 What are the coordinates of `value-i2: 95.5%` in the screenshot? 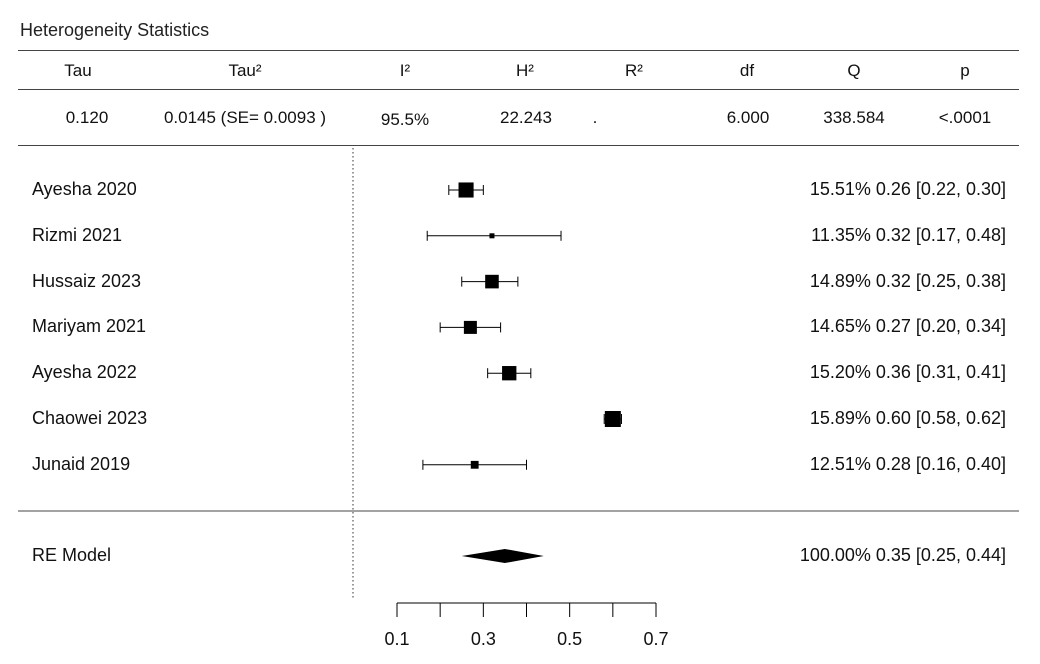 It's located at (405, 119).